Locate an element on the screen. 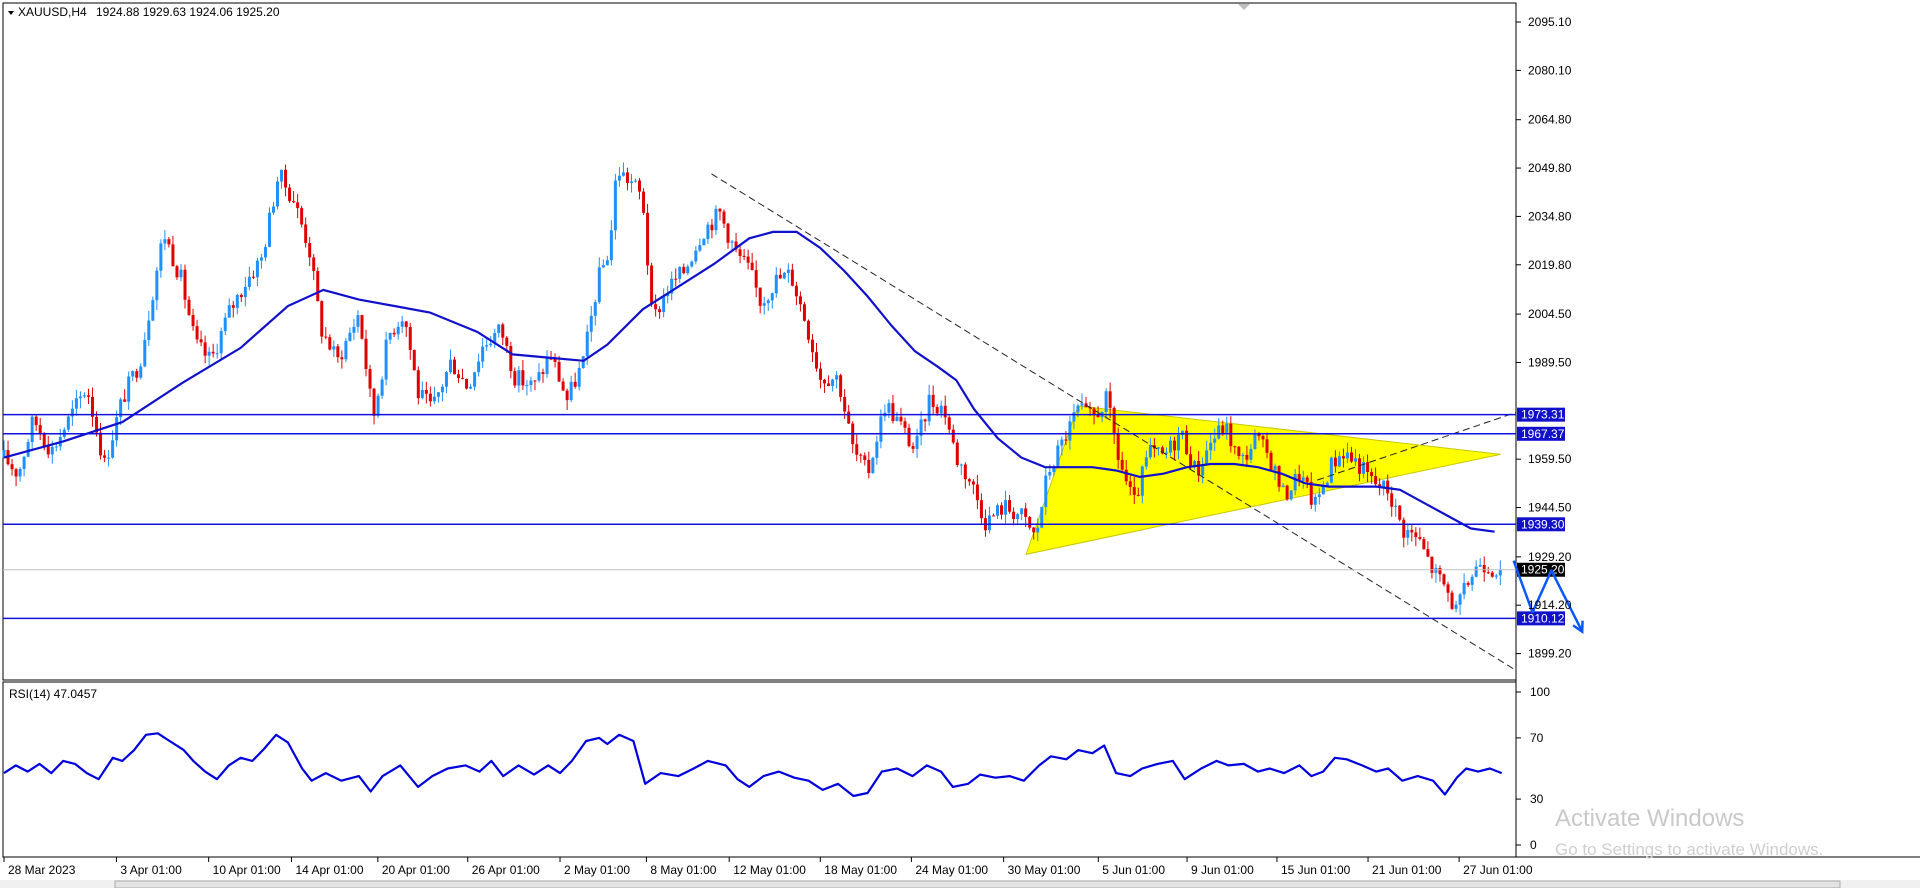 The image size is (1920, 888). time-tick-label: 14 Apr 01:00 is located at coordinates (329, 870).